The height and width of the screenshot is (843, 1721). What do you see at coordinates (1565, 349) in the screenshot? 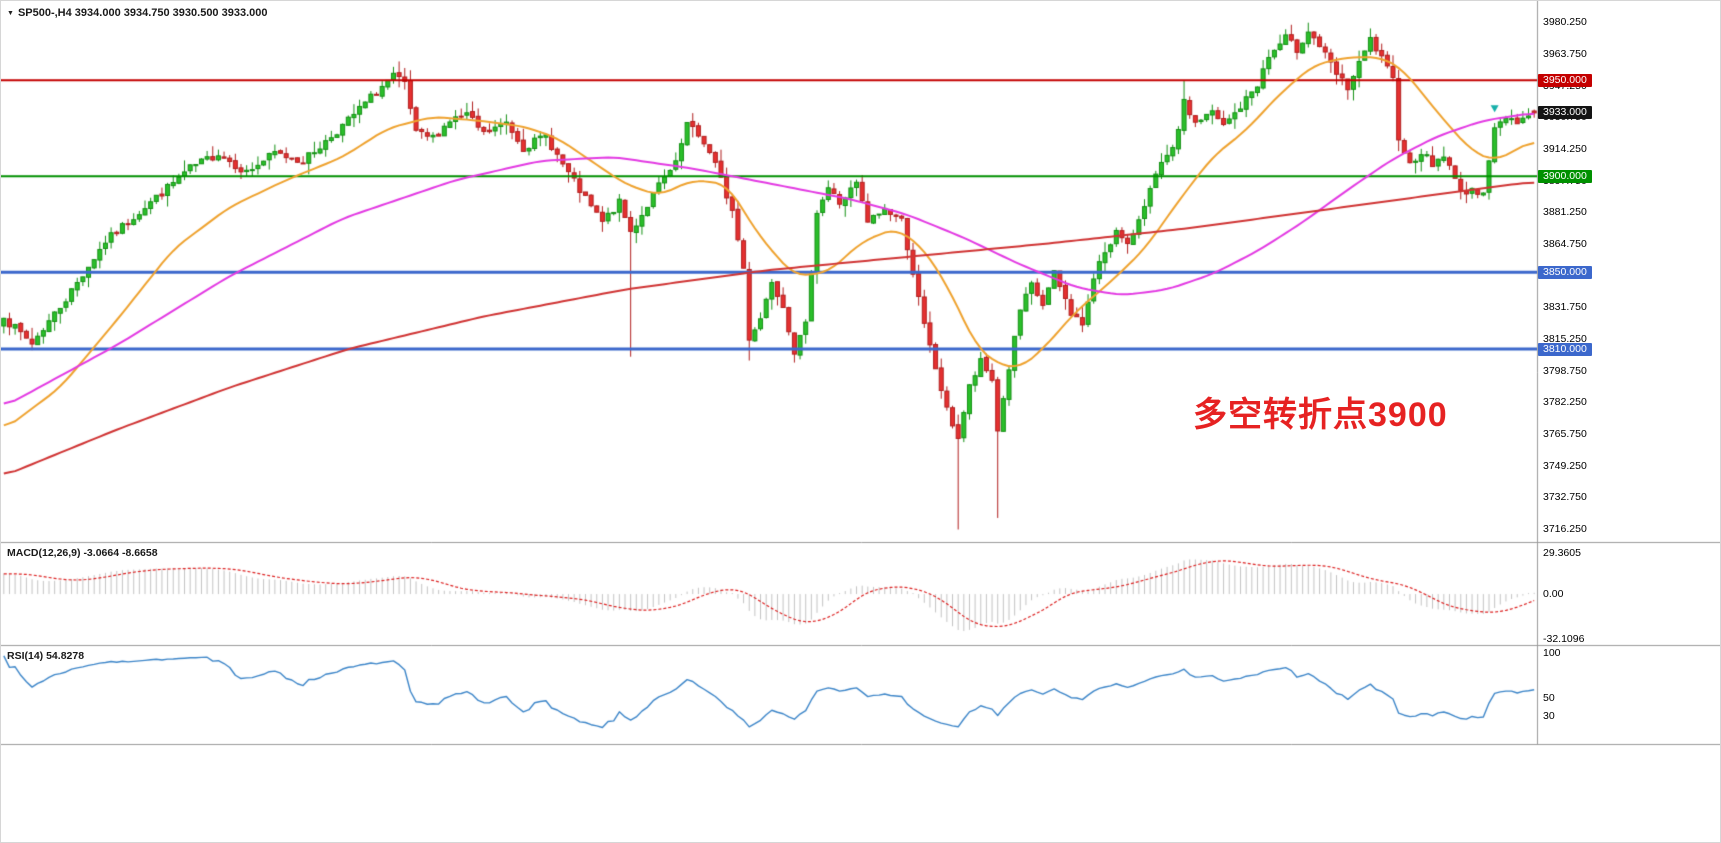
I see `level-badge-3810.000: 3810.000` at bounding box center [1565, 349].